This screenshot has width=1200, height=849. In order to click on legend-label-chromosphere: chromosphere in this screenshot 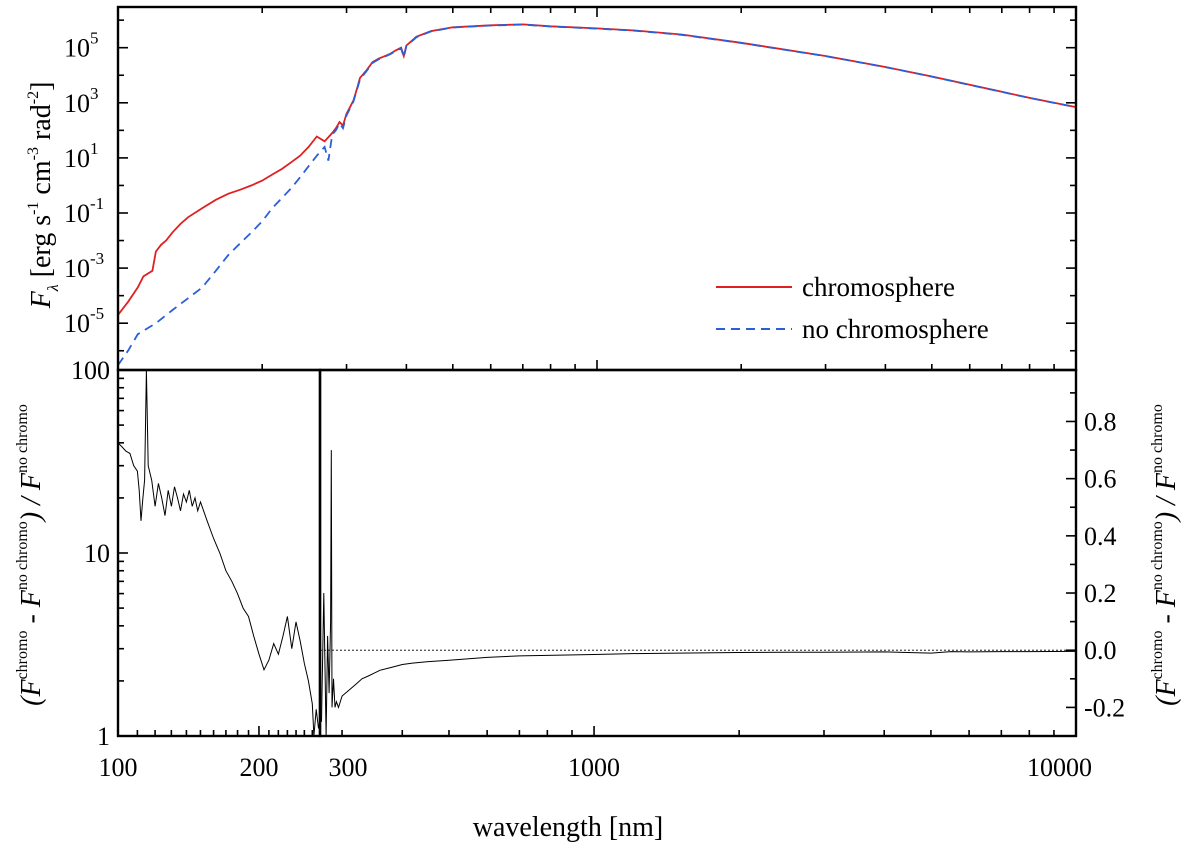, I will do `click(878, 287)`.